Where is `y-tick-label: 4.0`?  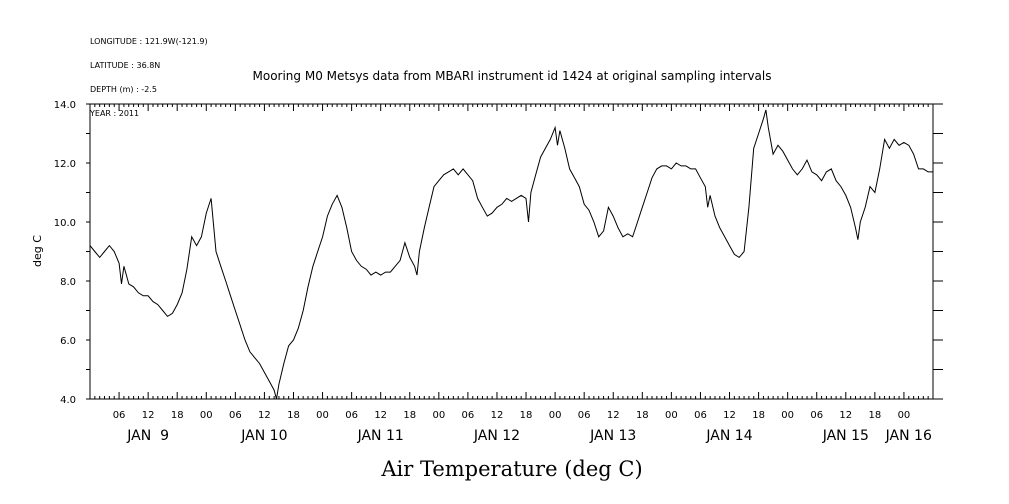
y-tick-label: 4.0 is located at coordinates (68, 400).